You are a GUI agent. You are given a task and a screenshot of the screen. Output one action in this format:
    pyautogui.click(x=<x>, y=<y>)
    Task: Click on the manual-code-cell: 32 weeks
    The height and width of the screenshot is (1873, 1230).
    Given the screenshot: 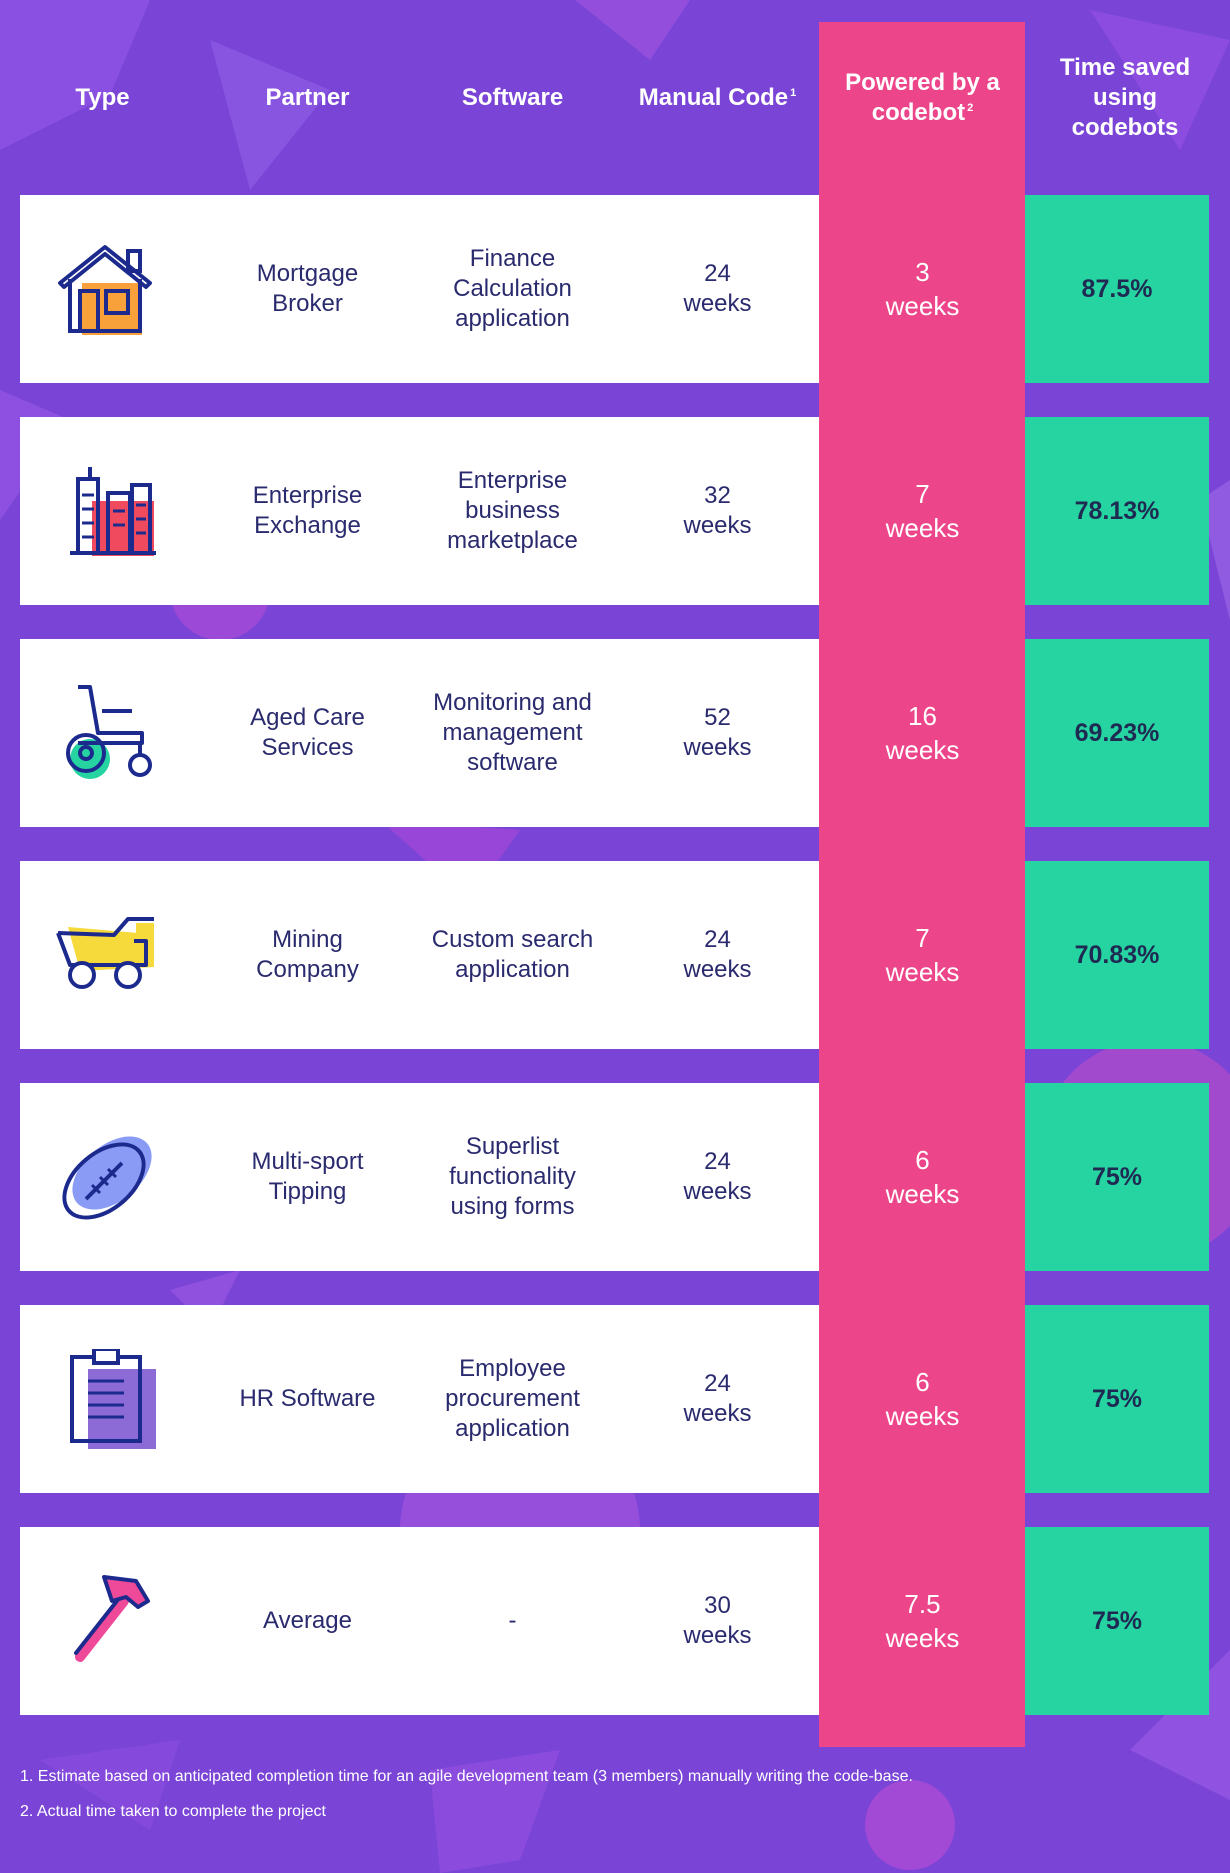 What is the action you would take?
    pyautogui.click(x=717, y=510)
    